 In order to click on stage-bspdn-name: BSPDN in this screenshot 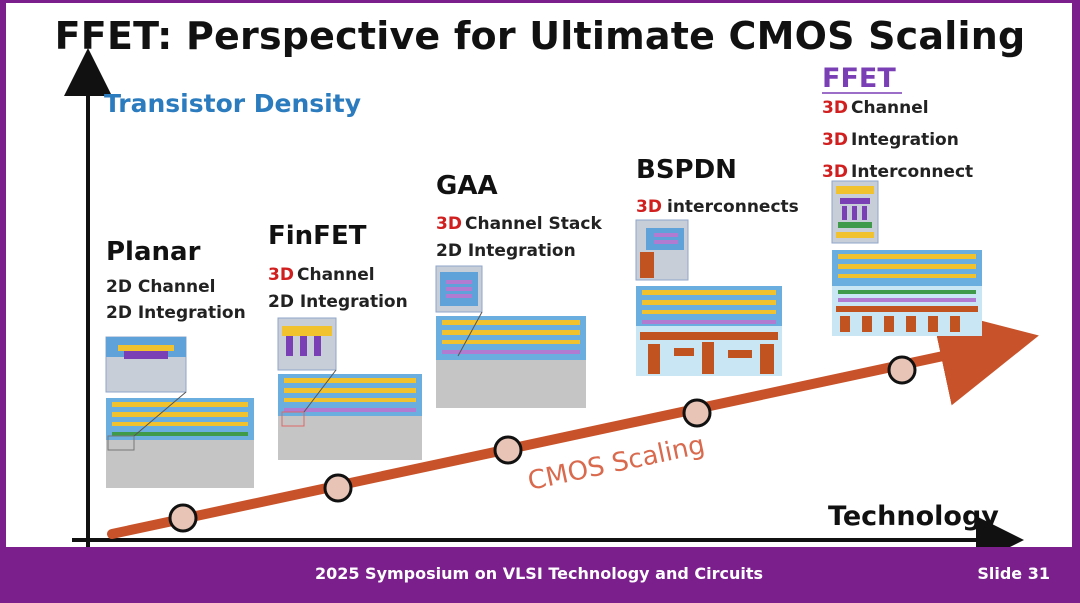, I will do `click(686, 170)`.